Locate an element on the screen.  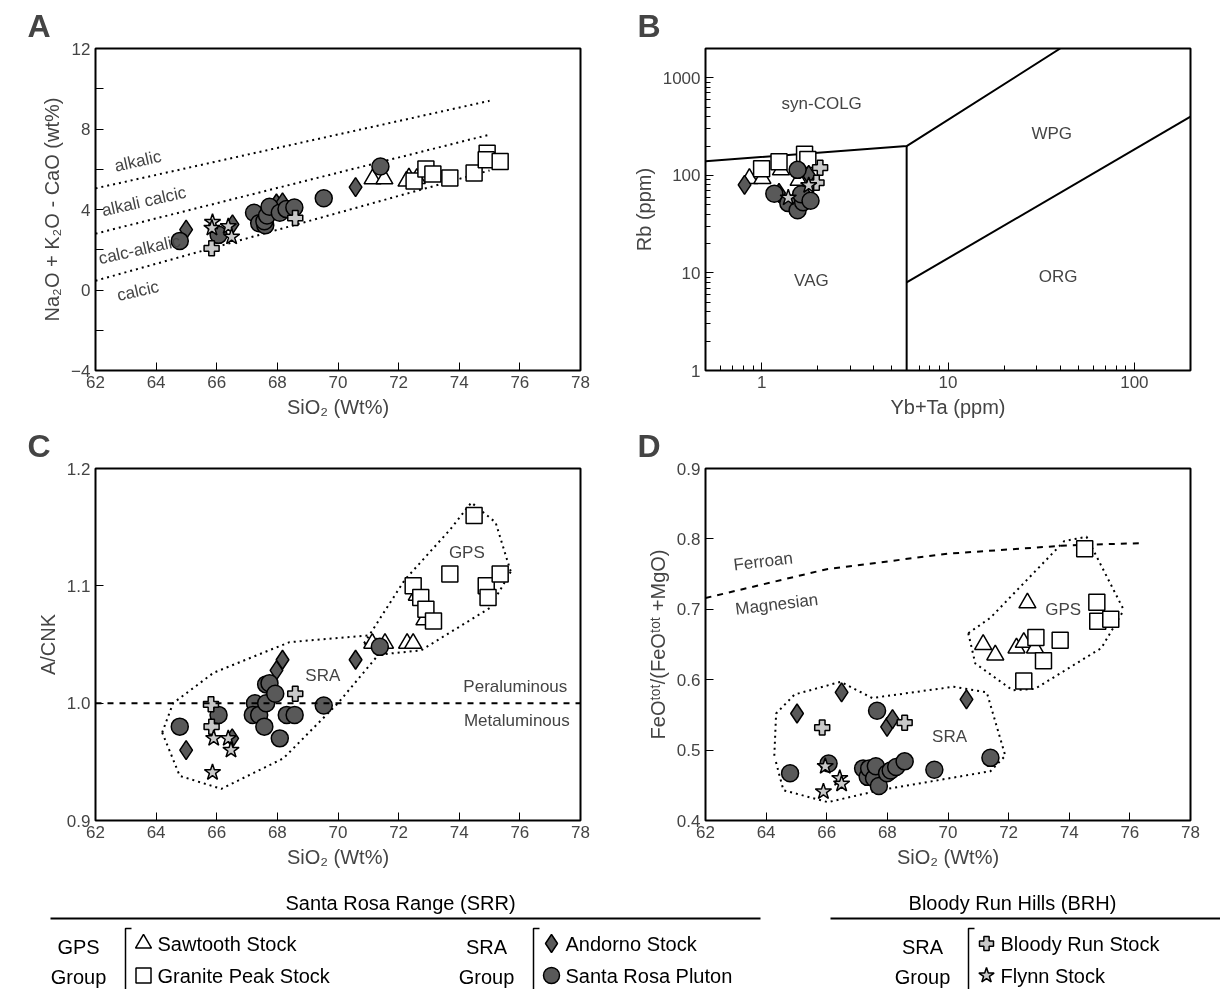
chart-title: C is located at coordinates (39, 445).